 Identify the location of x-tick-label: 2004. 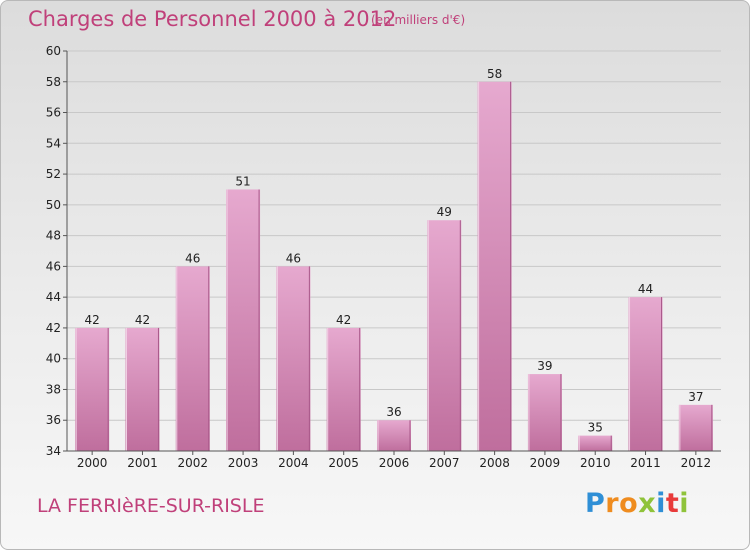
(293, 463).